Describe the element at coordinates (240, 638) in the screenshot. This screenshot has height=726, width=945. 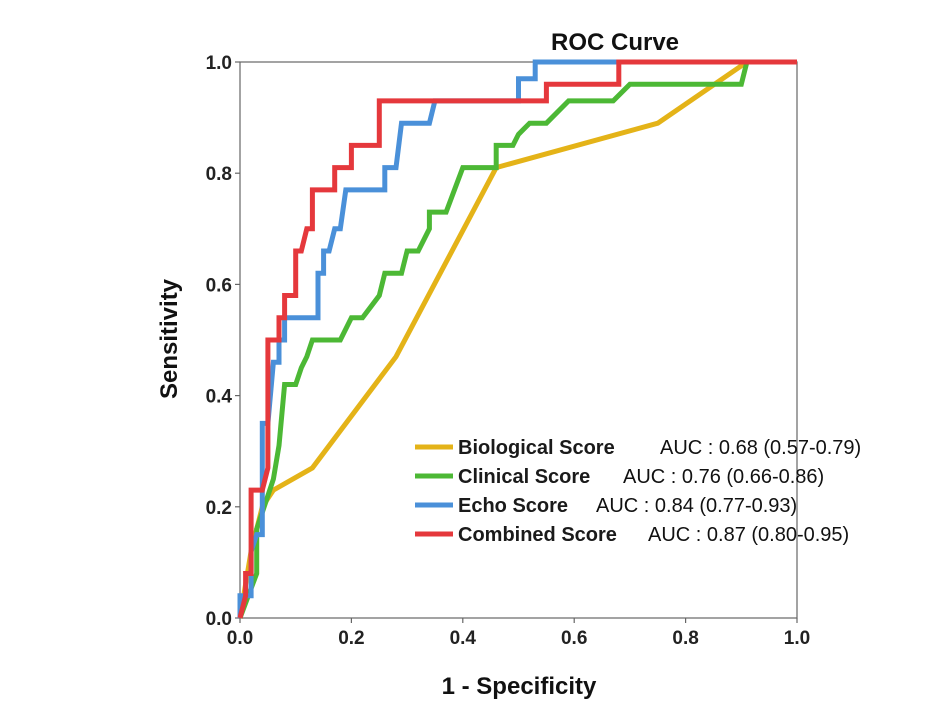
I see `x-tick-label: 0.0` at that location.